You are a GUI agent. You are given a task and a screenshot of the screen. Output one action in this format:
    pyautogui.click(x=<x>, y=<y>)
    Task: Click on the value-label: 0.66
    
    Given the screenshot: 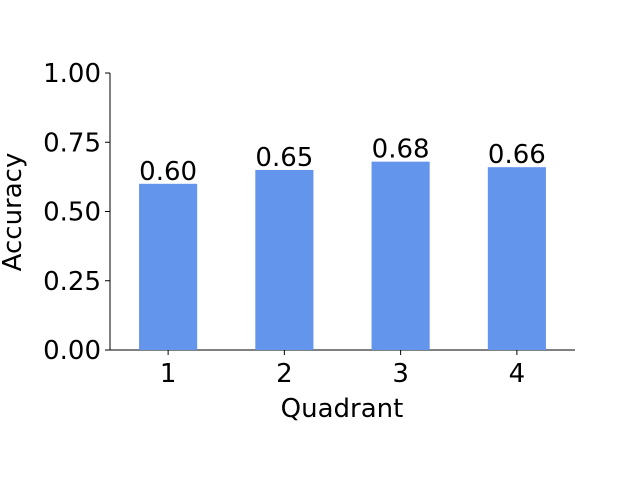 What is the action you would take?
    pyautogui.click(x=517, y=155)
    